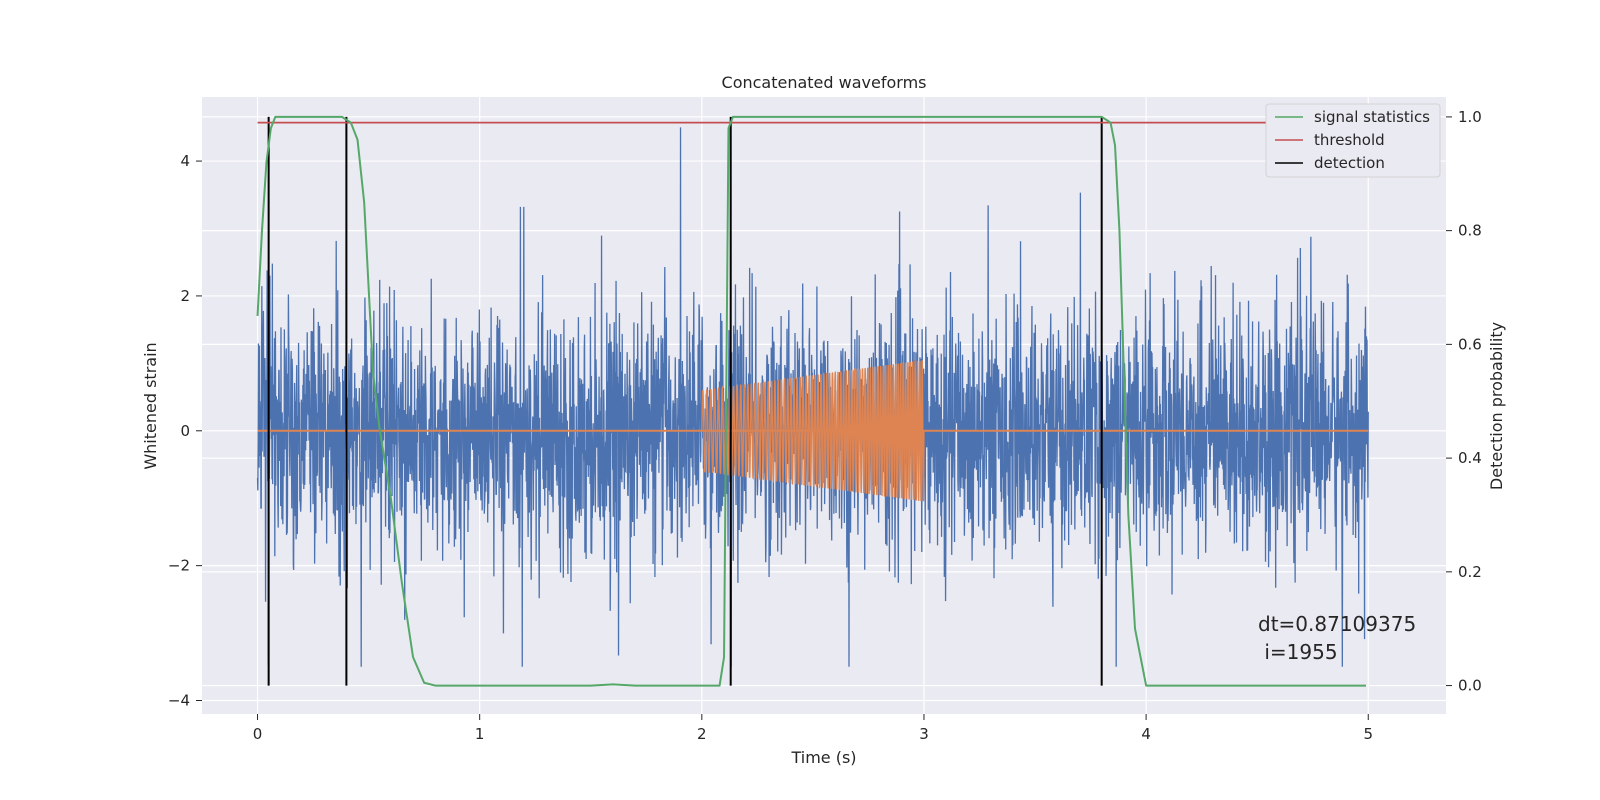 Image resolution: width=1600 pixels, height=800 pixels. What do you see at coordinates (823, 757) in the screenshot?
I see `x-axis-label: Time (s)` at bounding box center [823, 757].